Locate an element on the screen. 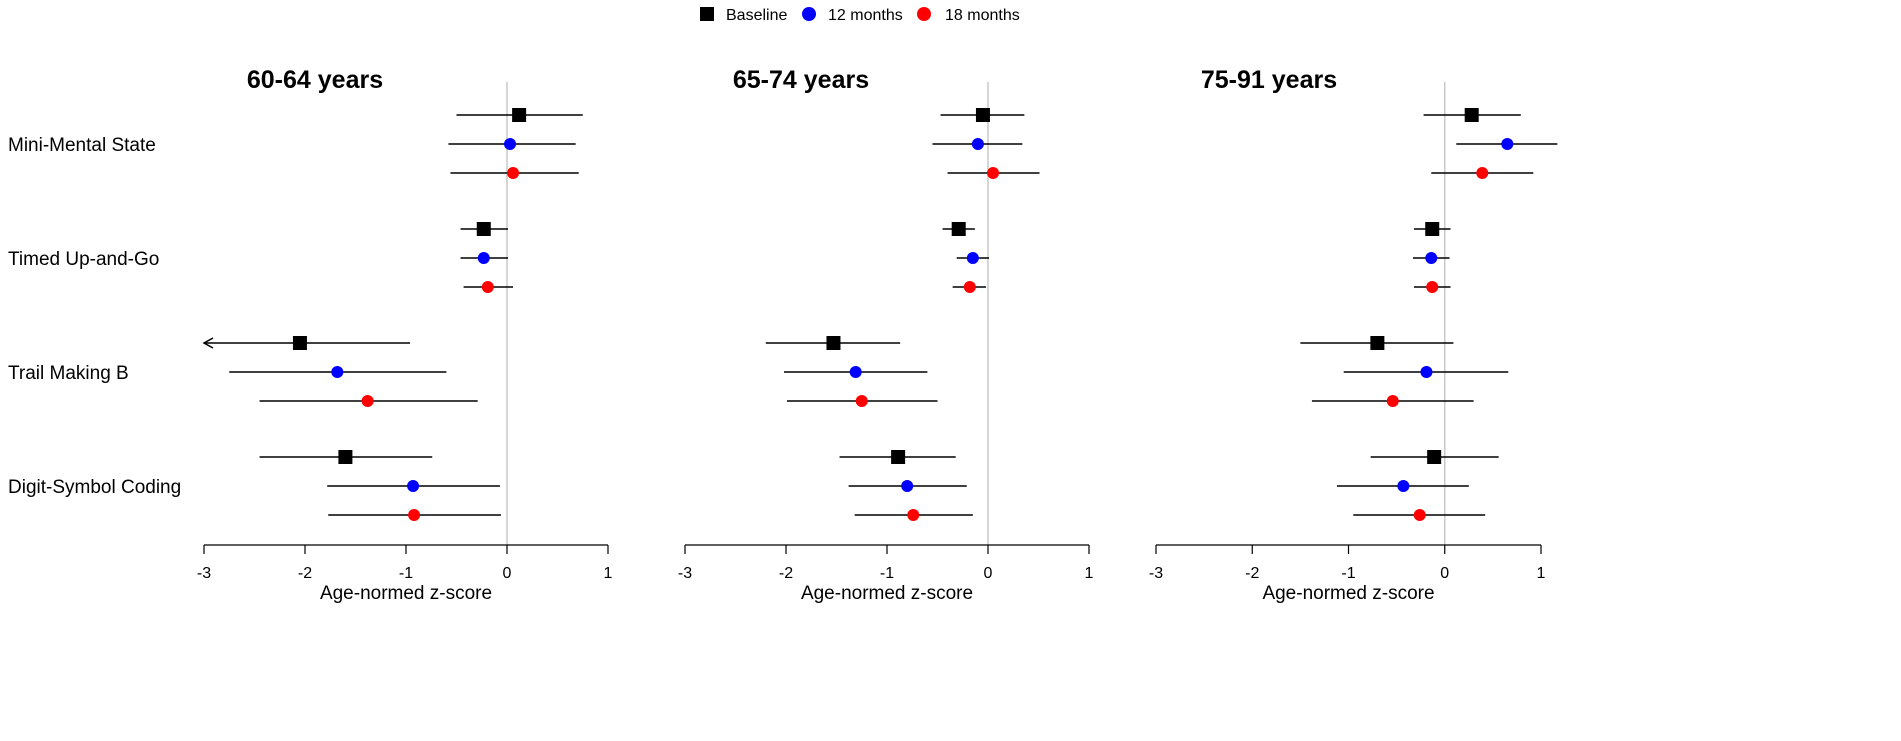 Image resolution: width=1901 pixels, height=741 pixels. truncation-arrow is located at coordinates (208, 343).